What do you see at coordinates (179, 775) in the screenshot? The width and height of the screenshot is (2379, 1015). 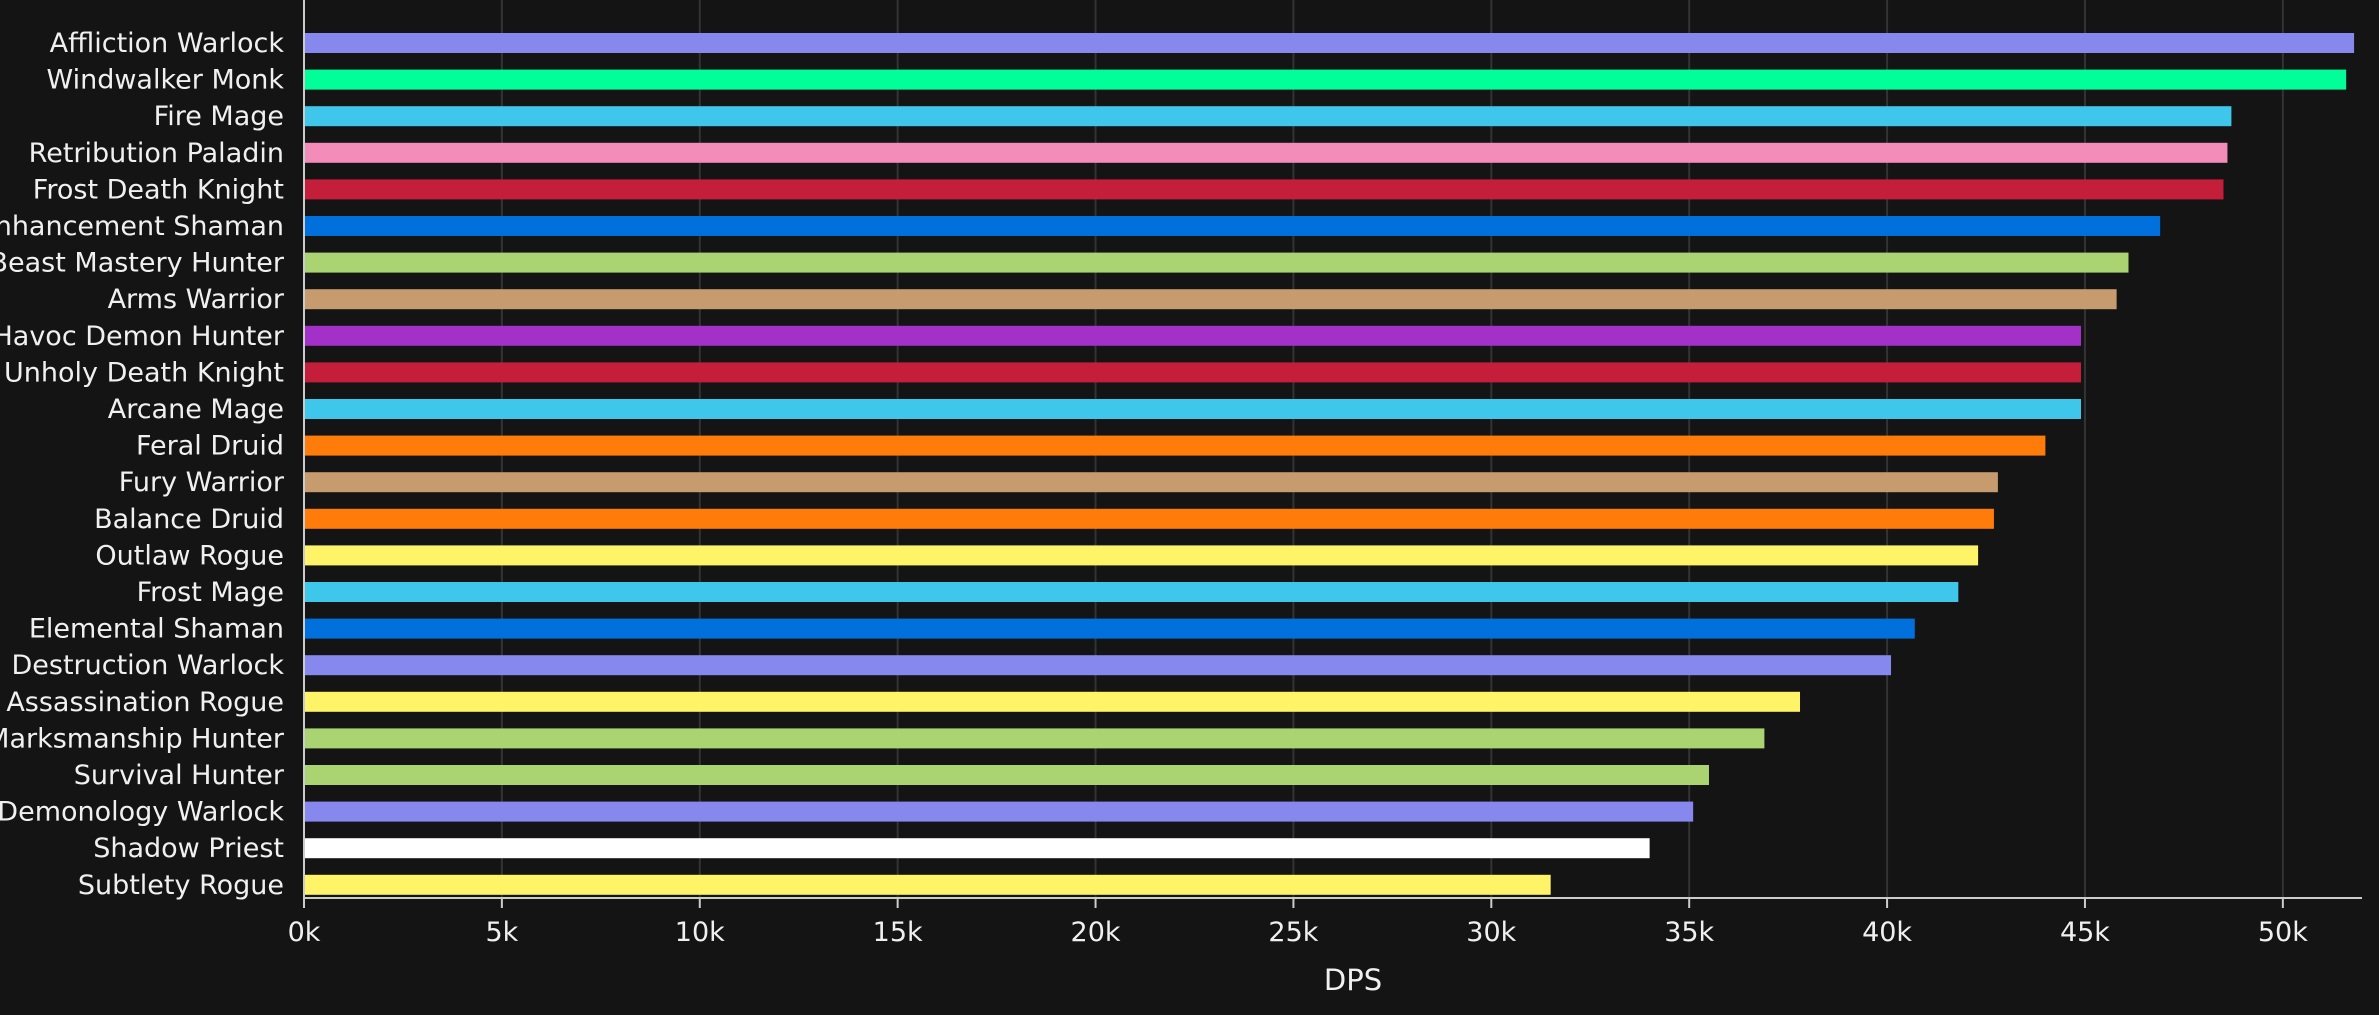 I see `category-label: Survival Hunter` at bounding box center [179, 775].